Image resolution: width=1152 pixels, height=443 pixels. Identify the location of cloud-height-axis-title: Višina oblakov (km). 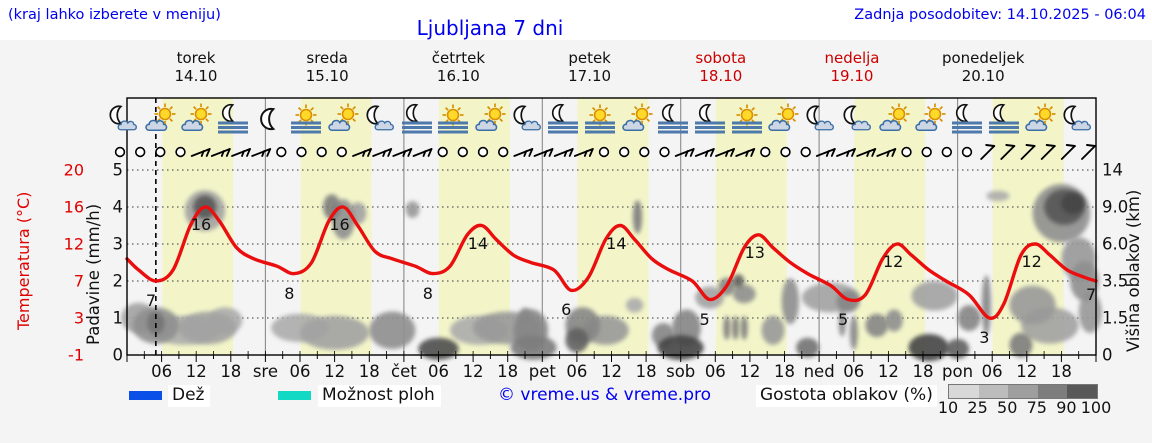
(1133, 270).